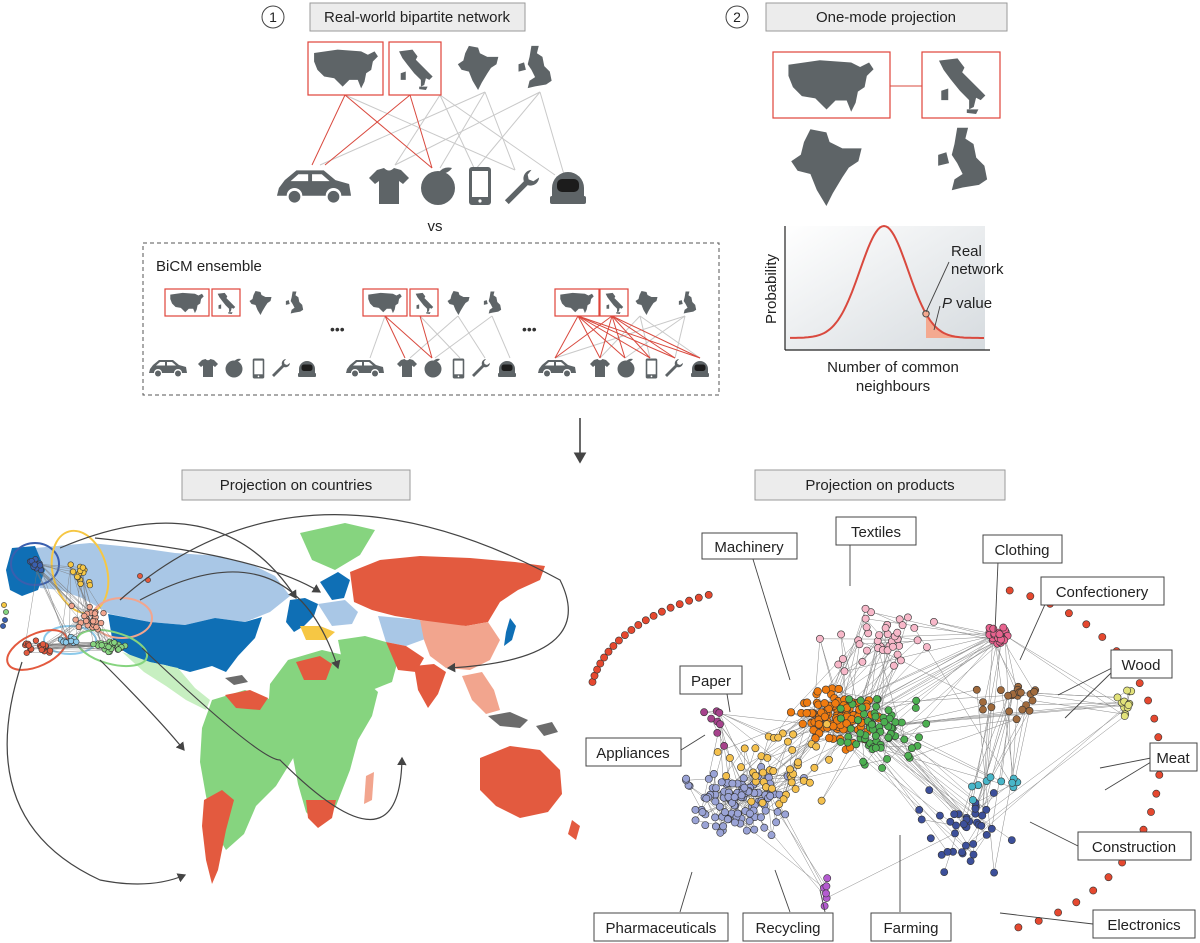 Image resolution: width=1200 pixels, height=943 pixels. Describe the element at coordinates (737, 17) in the screenshot. I see `step2-number-circle` at that location.